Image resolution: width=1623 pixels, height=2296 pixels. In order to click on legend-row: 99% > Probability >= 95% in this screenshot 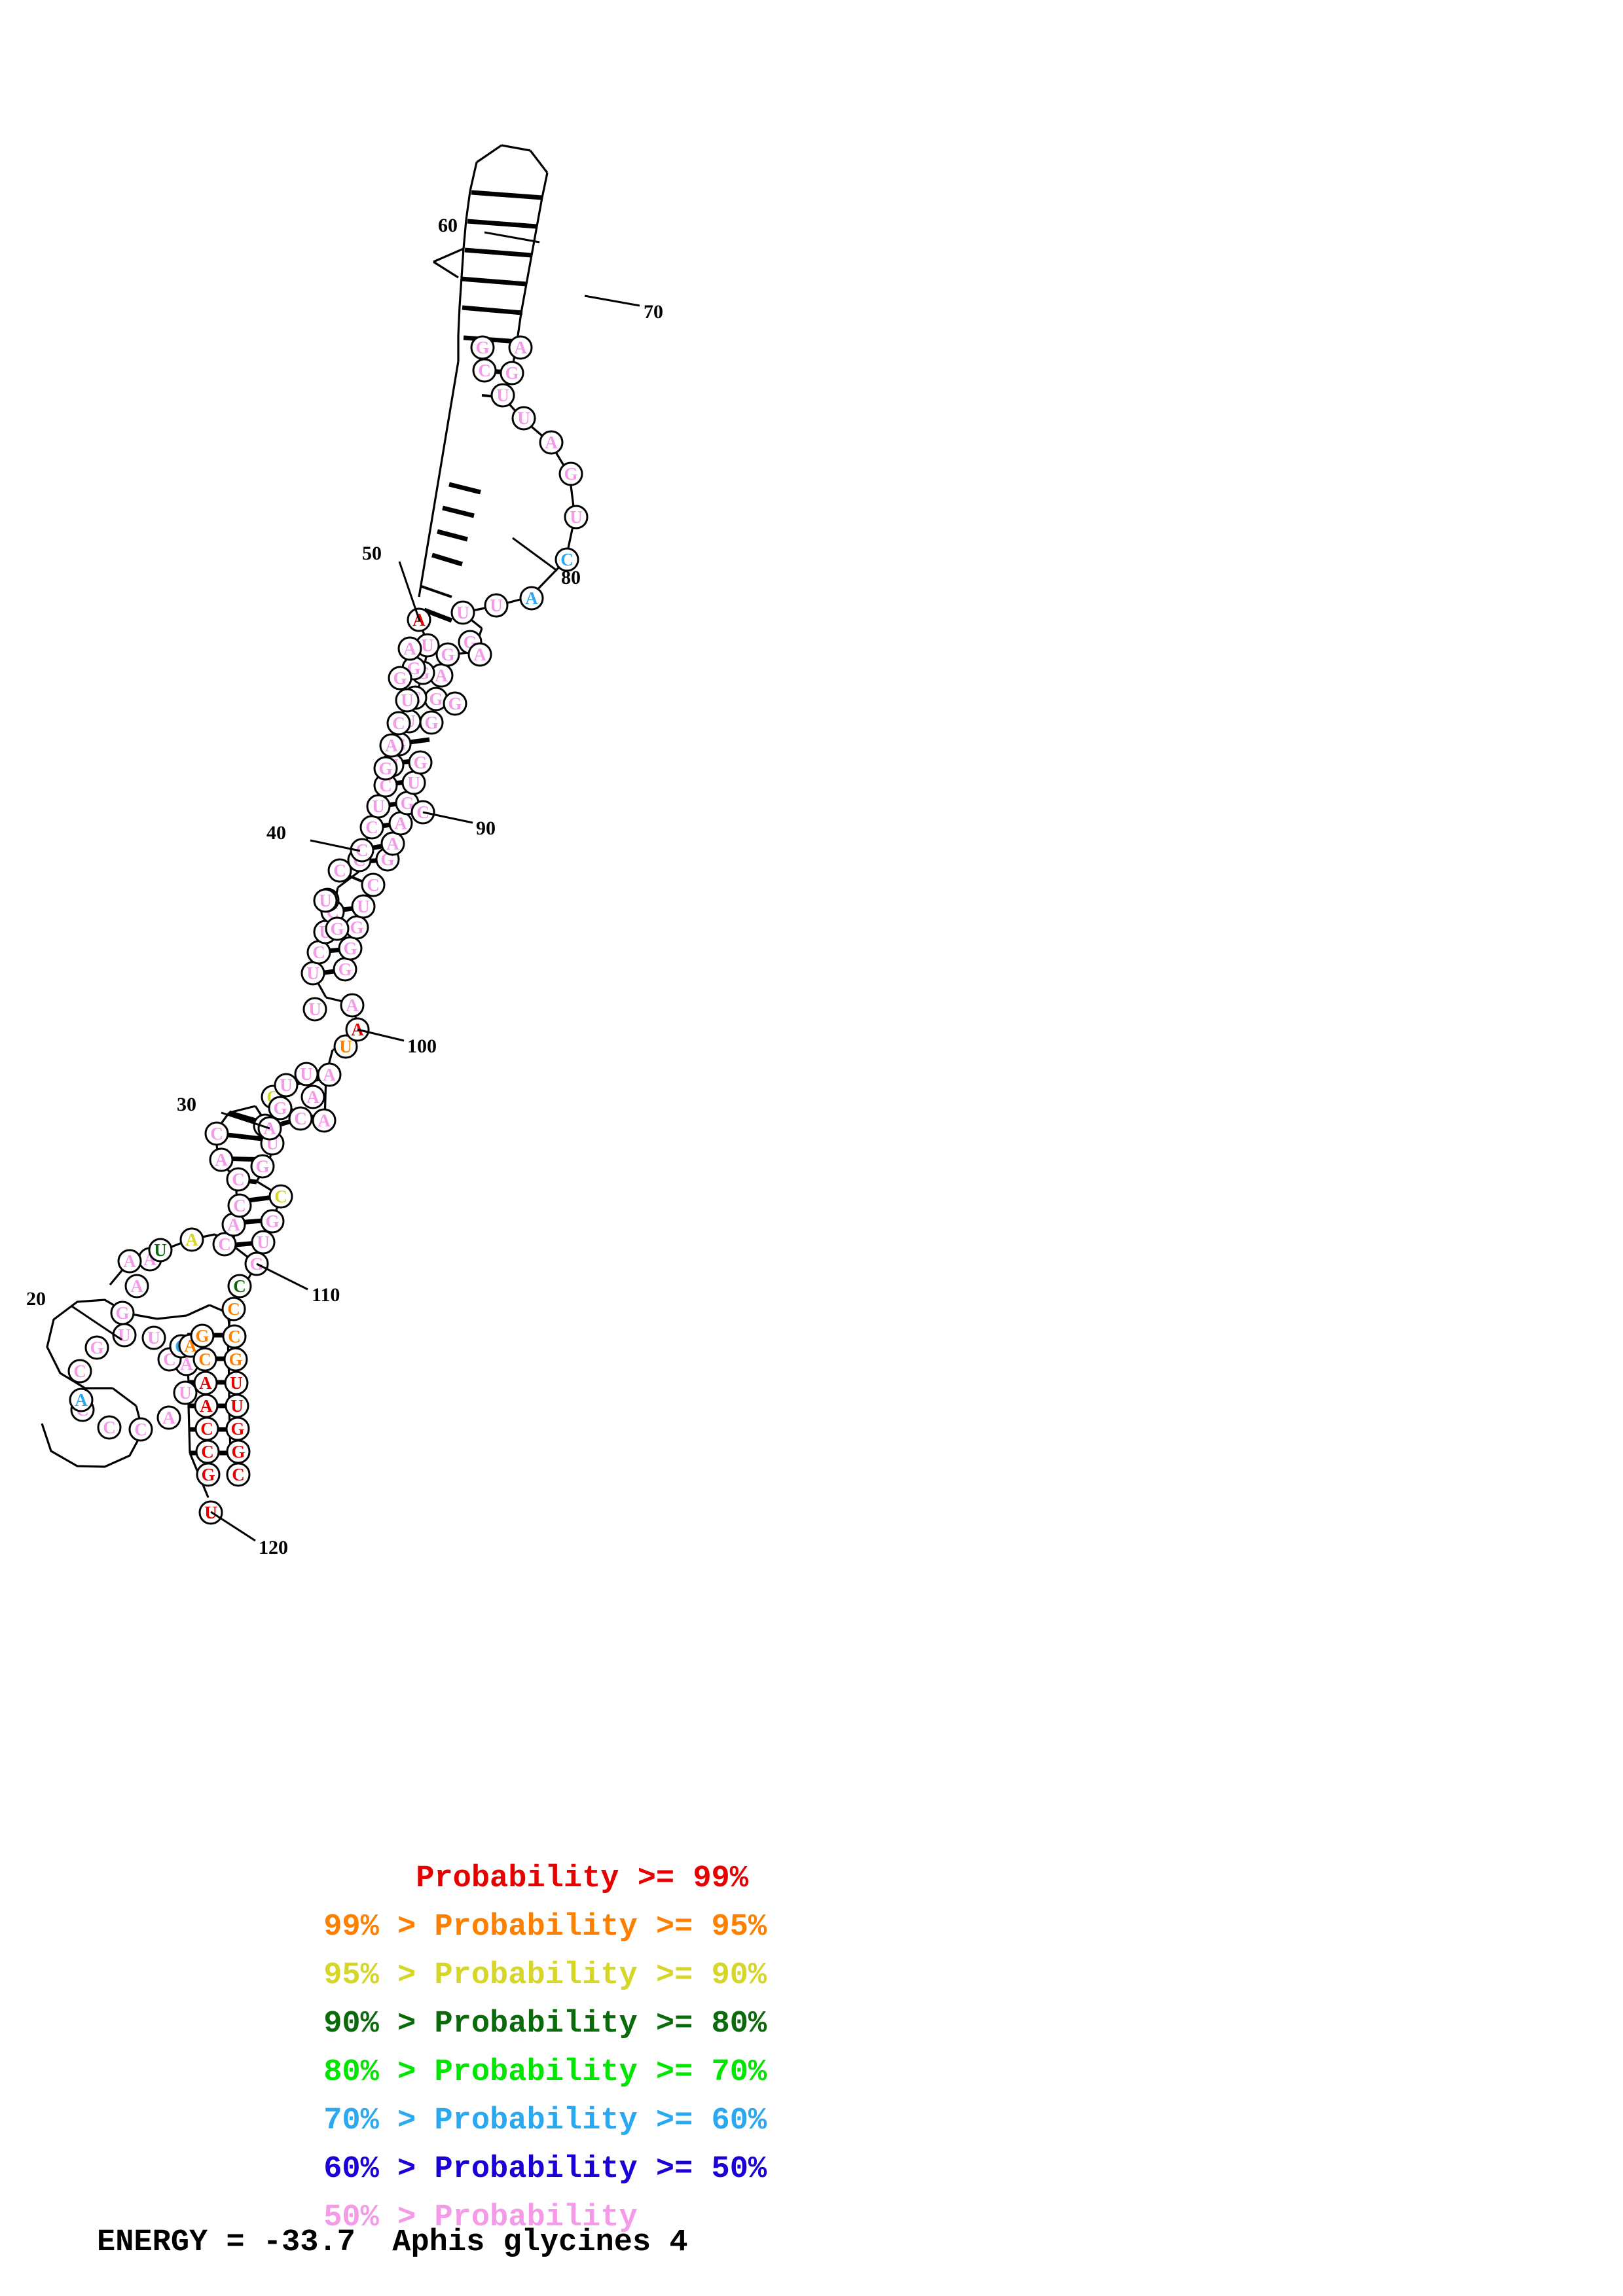, I will do `click(490, 1900)`.